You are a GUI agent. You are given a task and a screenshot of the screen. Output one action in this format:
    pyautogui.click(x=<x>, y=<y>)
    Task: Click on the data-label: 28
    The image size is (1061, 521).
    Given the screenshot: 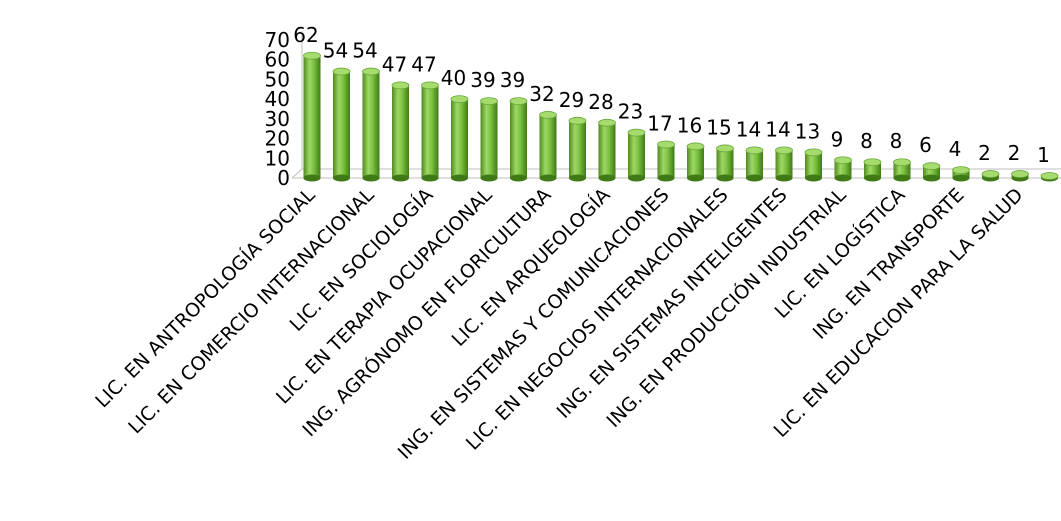 What is the action you would take?
    pyautogui.click(x=600, y=102)
    